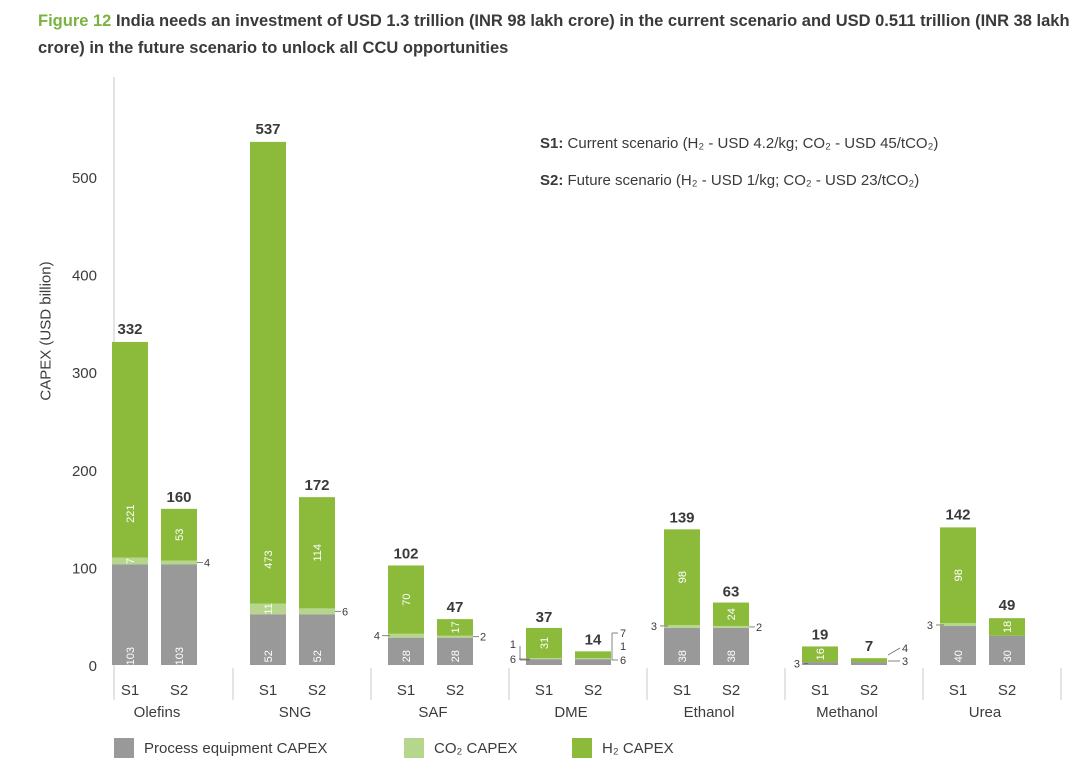 This screenshot has width=1089, height=767. I want to click on legend-label-co2: CO₂ CAPEX, so click(476, 748).